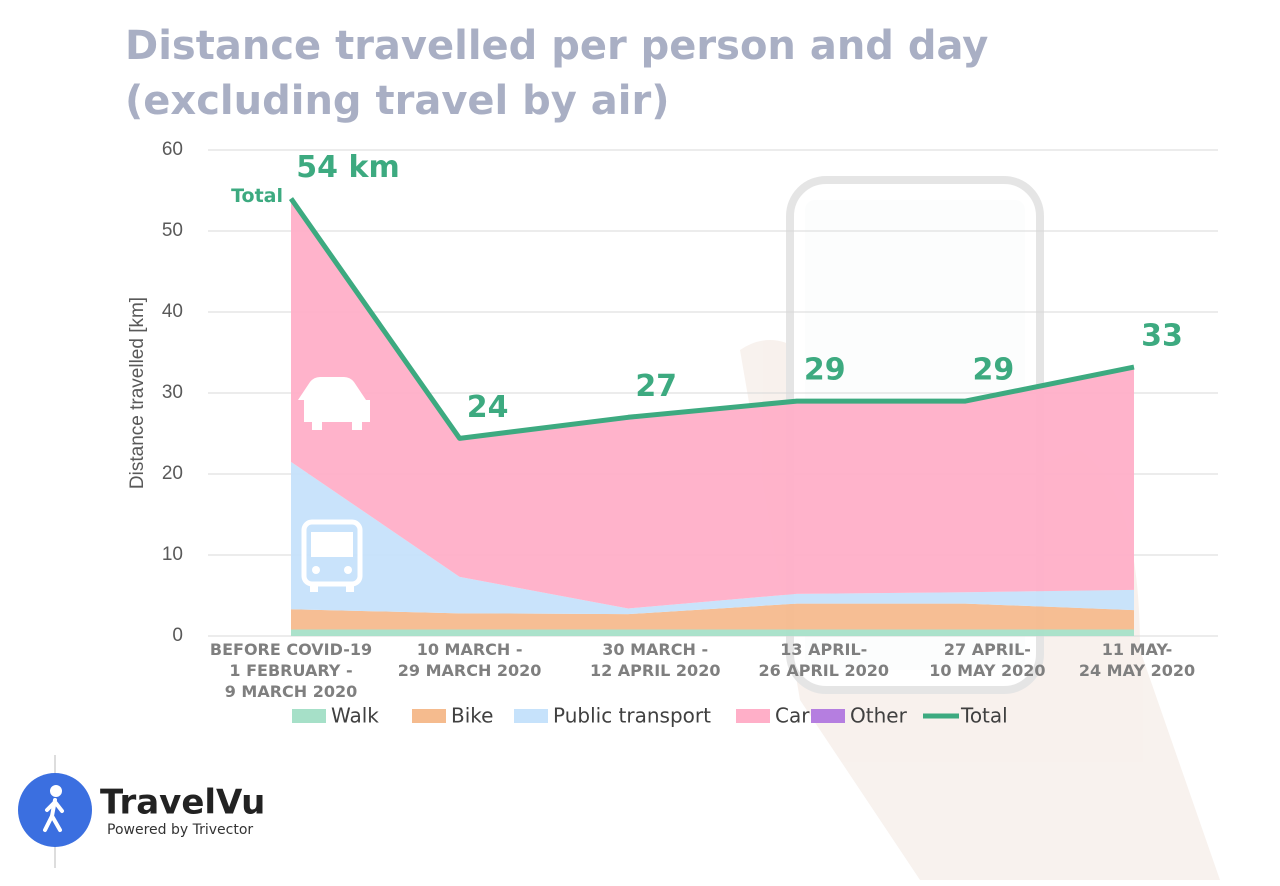 The width and height of the screenshot is (1280, 886). Describe the element at coordinates (470, 660) in the screenshot. I see `x-tick-label: 10 MARCH - 29 MARCH 2020` at that location.